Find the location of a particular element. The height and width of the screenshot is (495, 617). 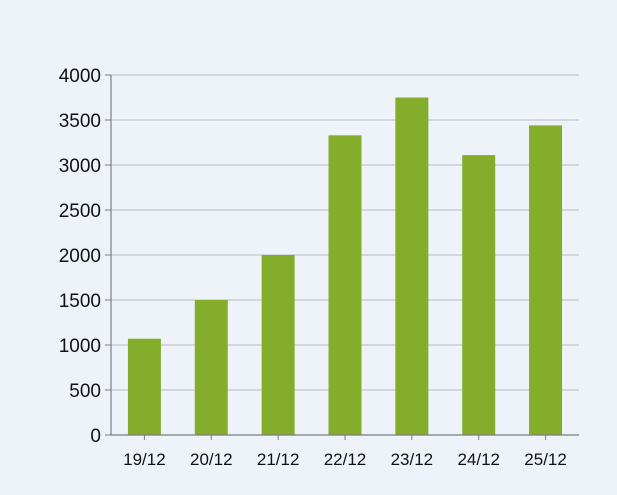

x-tick-label: 25/12 is located at coordinates (545, 459).